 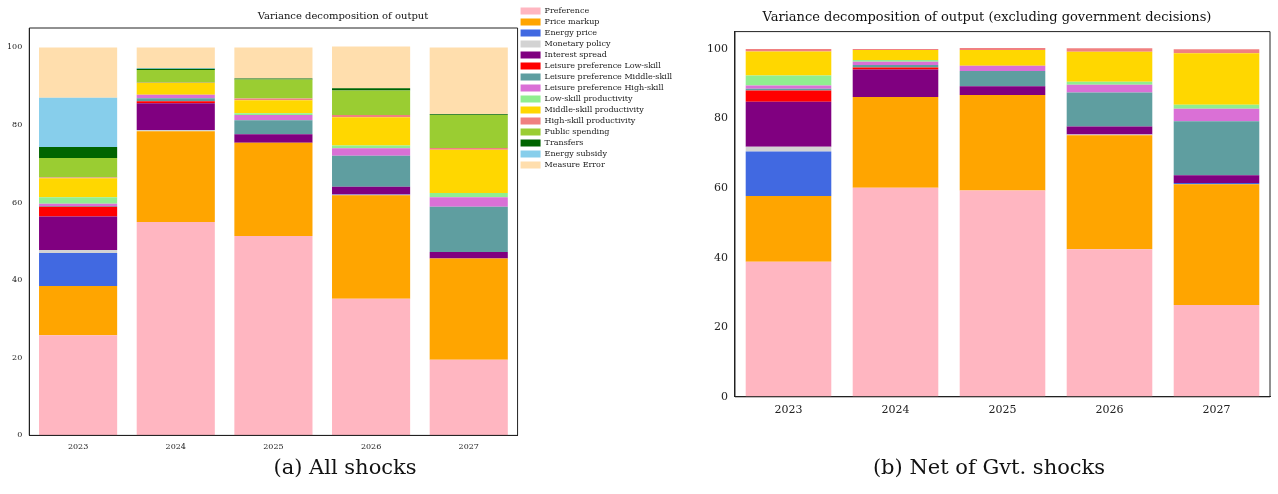 What do you see at coordinates (608, 77) in the screenshot?
I see `legend-label: Leisure preference Middle-skill` at bounding box center [608, 77].